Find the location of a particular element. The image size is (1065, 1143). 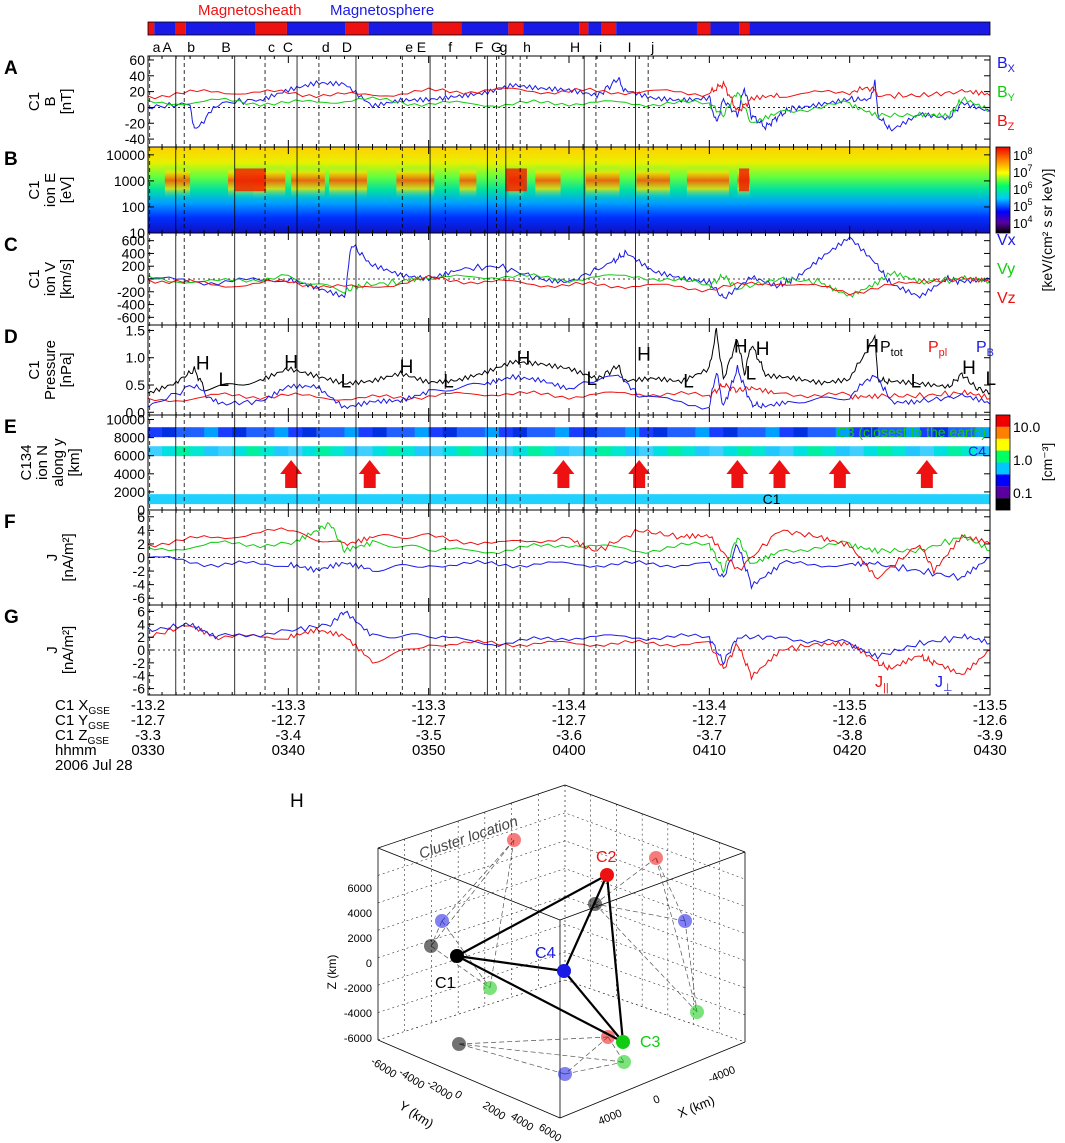

y-tick-label-F-2: 2 is located at coordinates (141, 544).